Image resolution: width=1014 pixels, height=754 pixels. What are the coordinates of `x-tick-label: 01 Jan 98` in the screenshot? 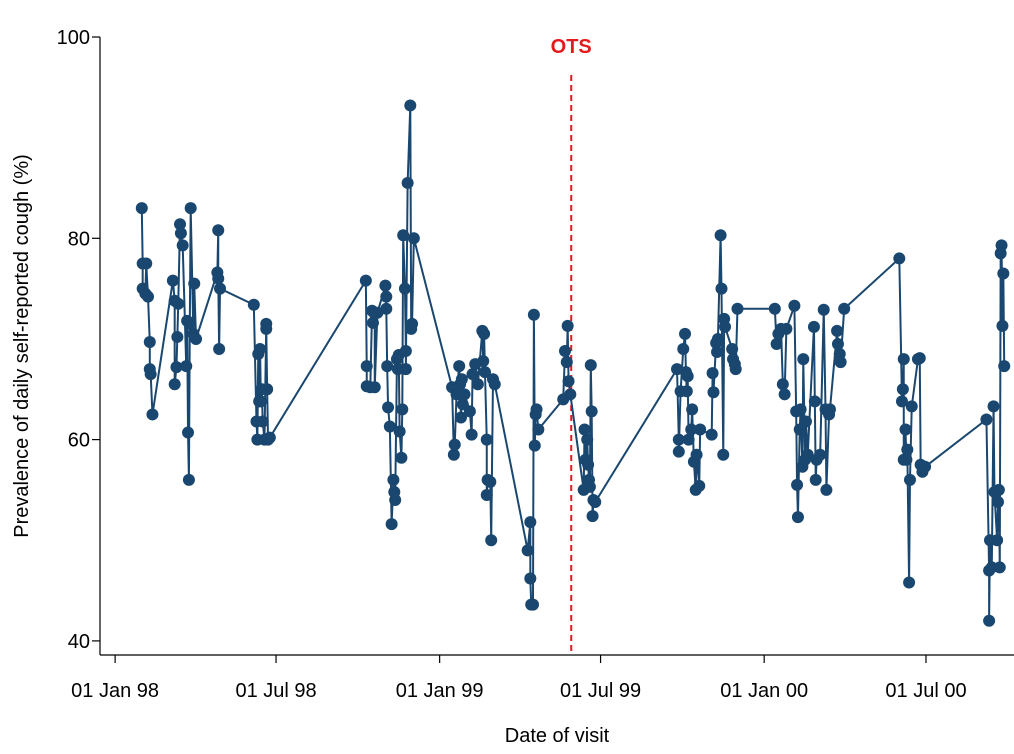 It's located at (115, 691).